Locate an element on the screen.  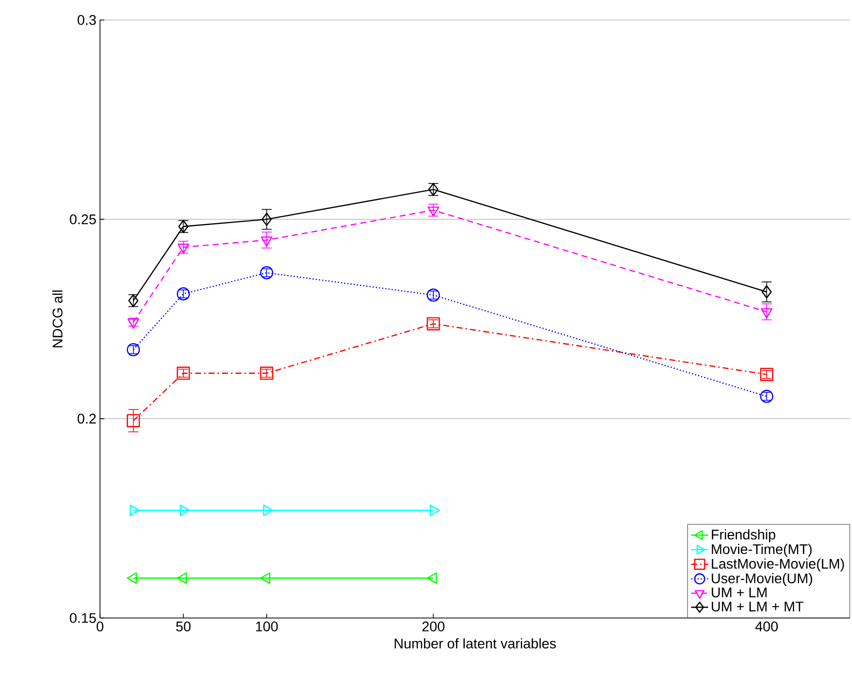
x-tick-label: 100 is located at coordinates (267, 627).